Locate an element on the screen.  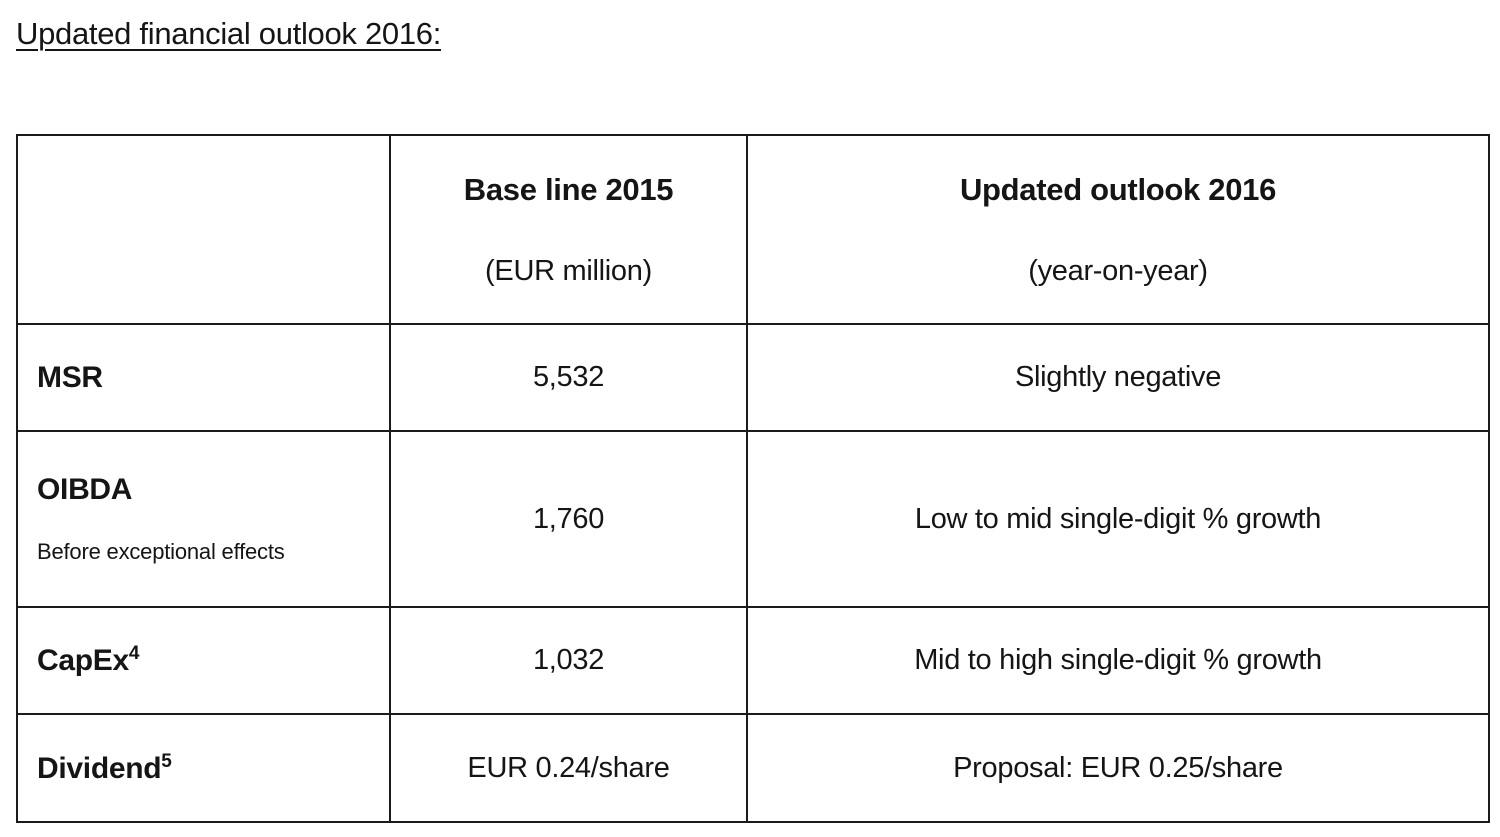
baseline-value-cell: EUR 0.24/share is located at coordinates (568, 768).